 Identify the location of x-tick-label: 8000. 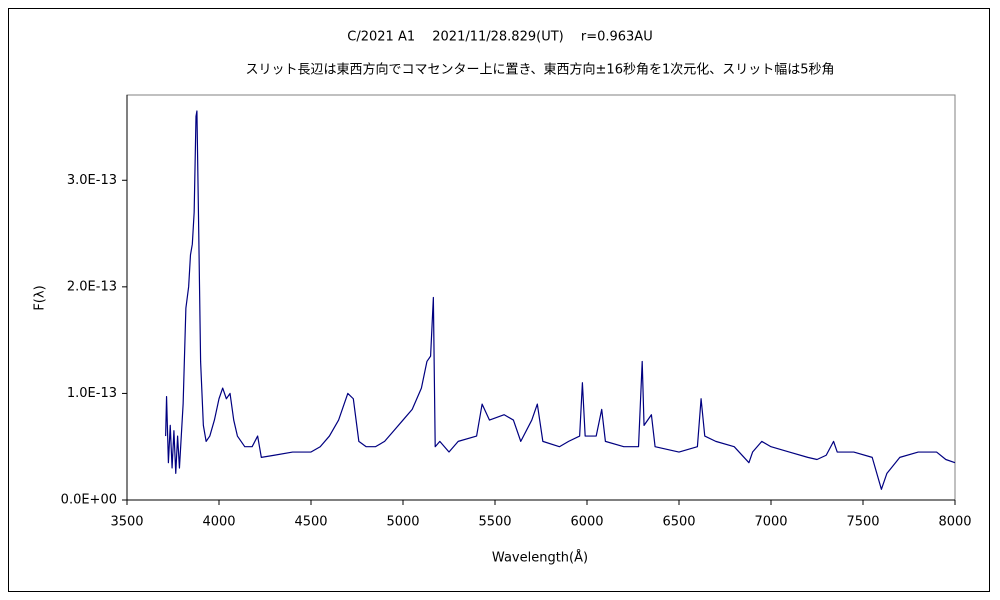
(954, 522).